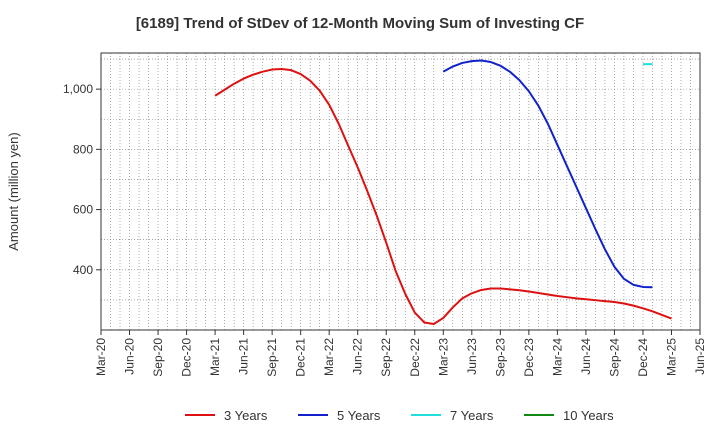 The width and height of the screenshot is (720, 440). I want to click on x-tick-label: Jun-25, so click(700, 356).